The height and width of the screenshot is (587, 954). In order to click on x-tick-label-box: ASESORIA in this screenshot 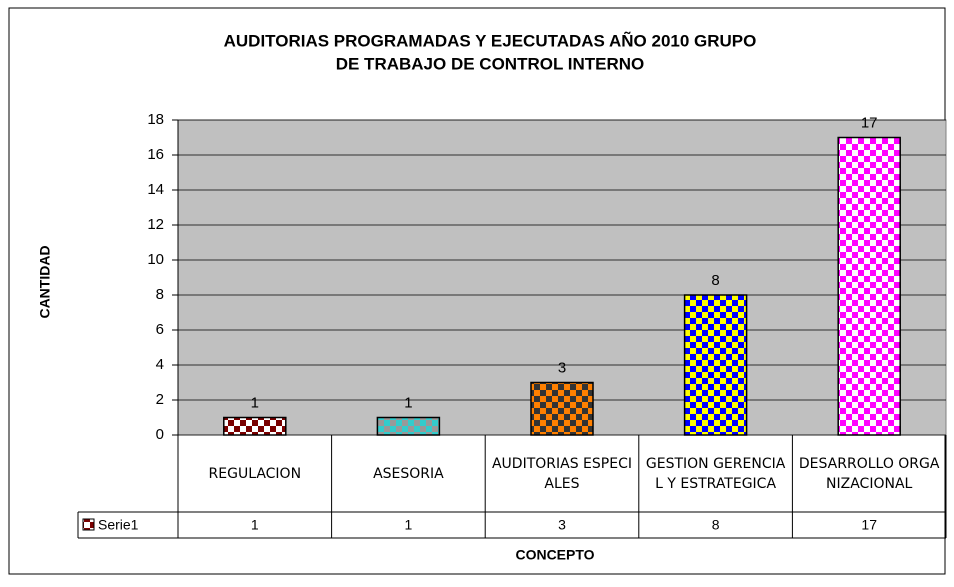, I will do `click(408, 473)`.